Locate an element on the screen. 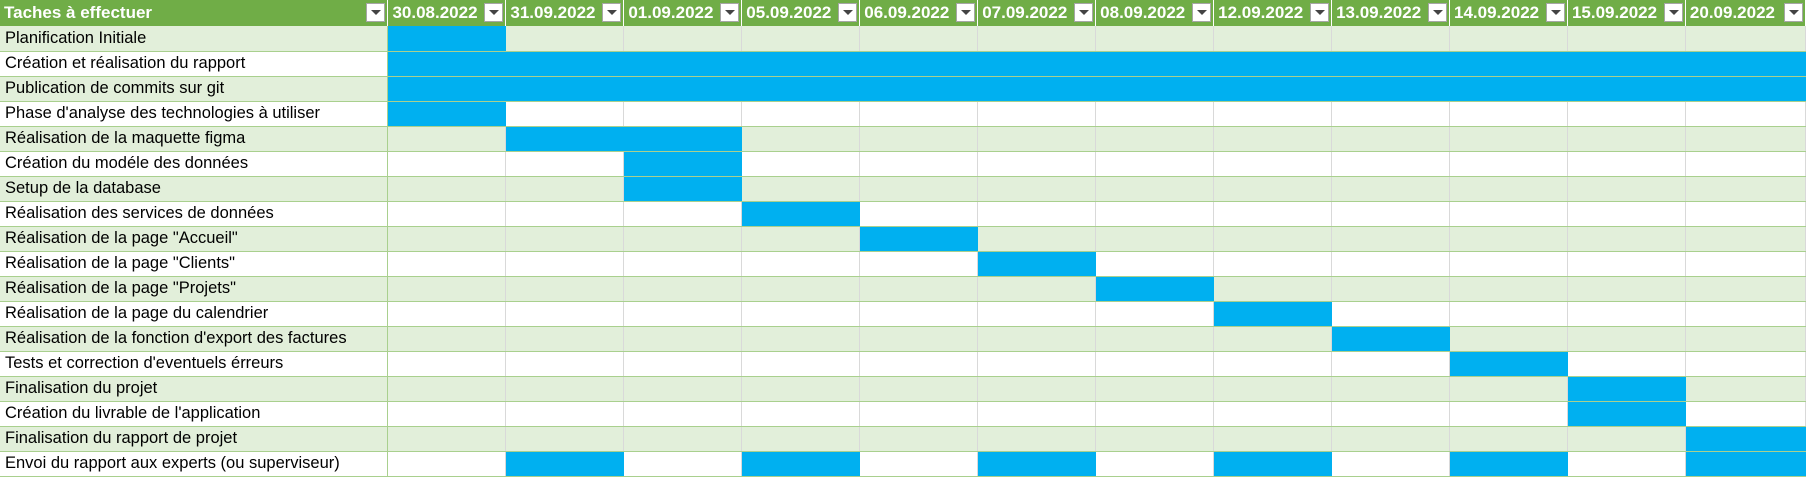 The width and height of the screenshot is (1806, 478). task-cell: Réalisation de la page du calendrier is located at coordinates (194, 314).